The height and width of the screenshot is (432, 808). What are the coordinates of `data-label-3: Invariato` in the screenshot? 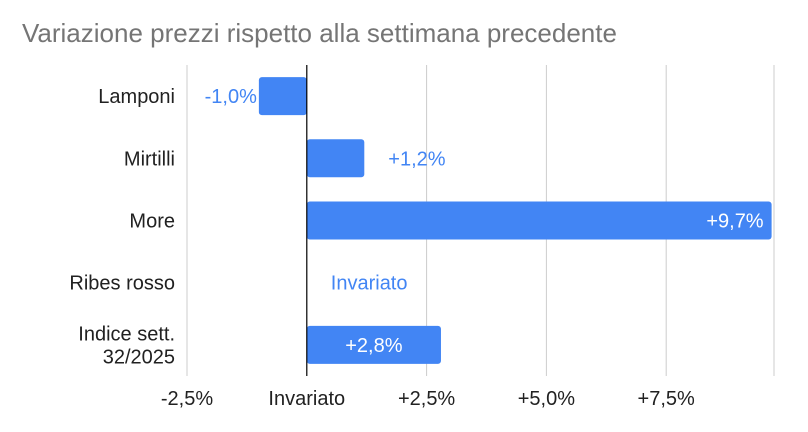 It's located at (369, 284).